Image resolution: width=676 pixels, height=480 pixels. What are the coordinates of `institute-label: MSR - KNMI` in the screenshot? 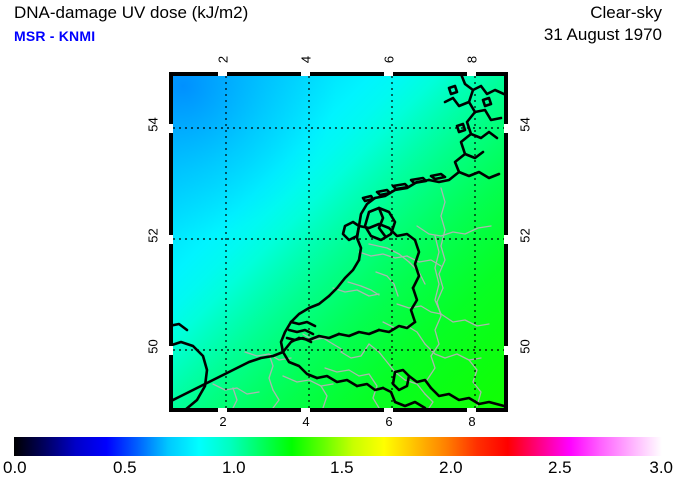 It's located at (55, 36).